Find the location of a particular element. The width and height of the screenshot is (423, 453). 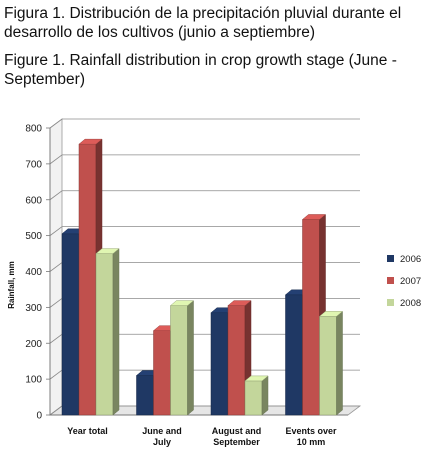

y-tick-label: 100 is located at coordinates (33, 380).